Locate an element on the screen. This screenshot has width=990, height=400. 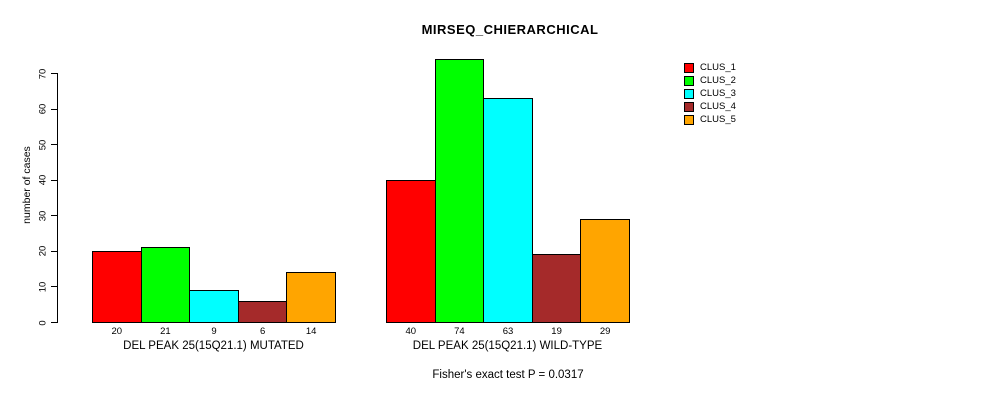
y-tick-label: 0 is located at coordinates (43, 322).